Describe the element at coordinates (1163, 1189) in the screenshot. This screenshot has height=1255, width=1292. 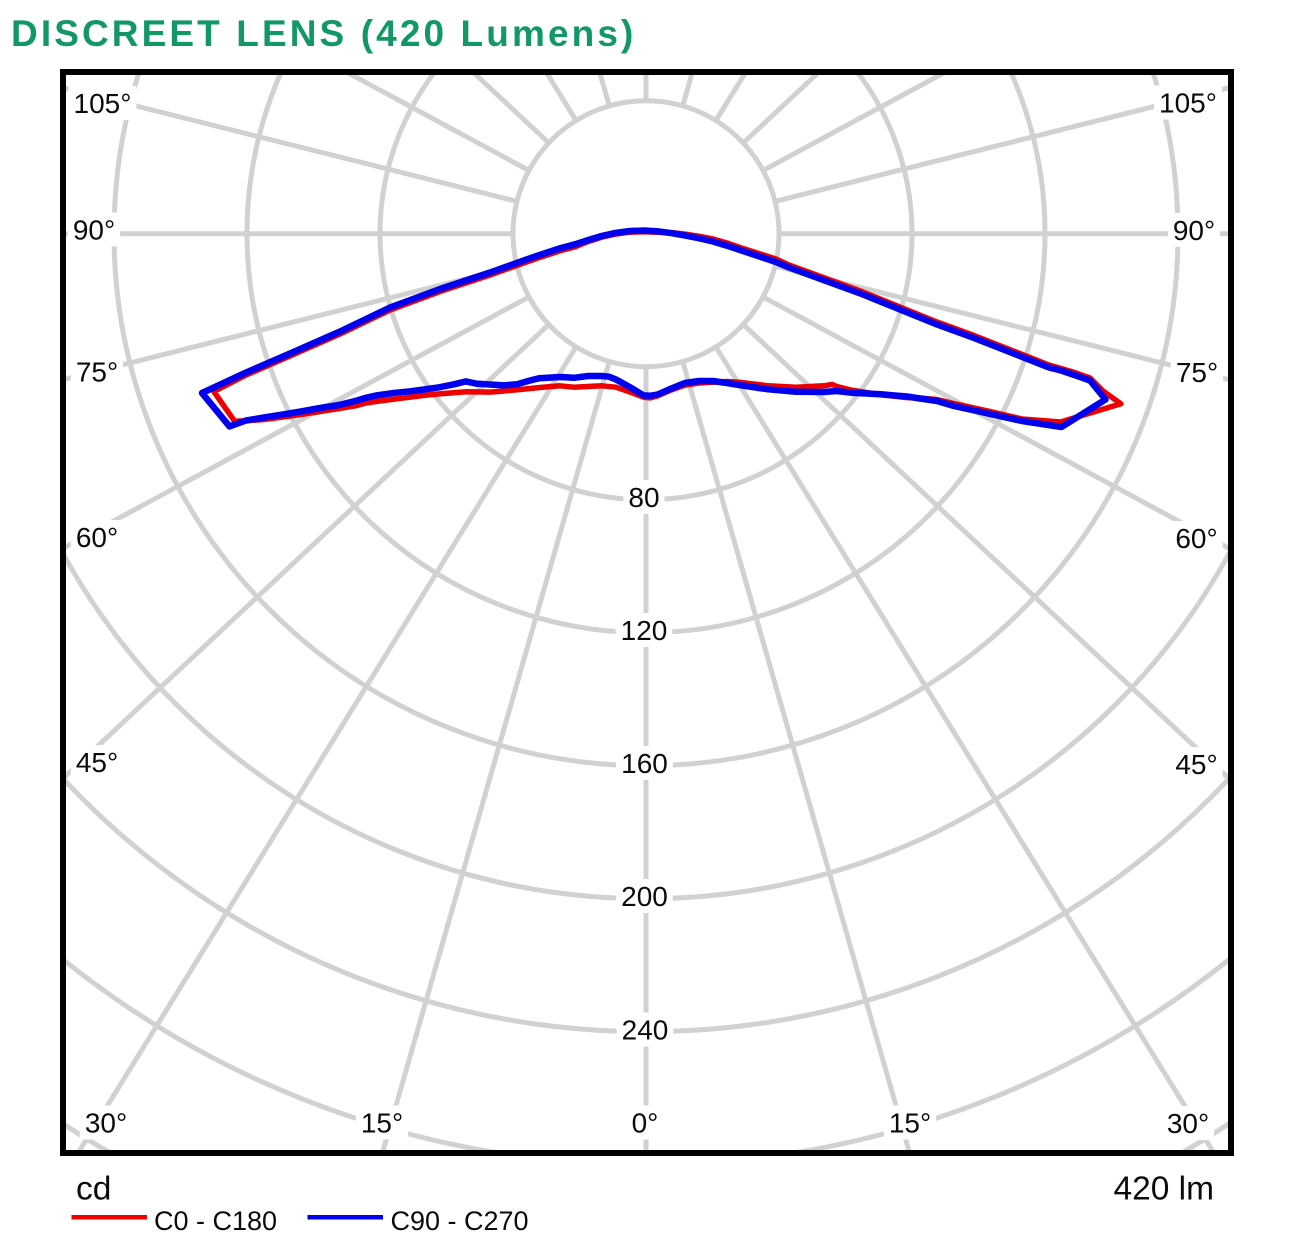
I see `svg-text: 420 lm` at that location.